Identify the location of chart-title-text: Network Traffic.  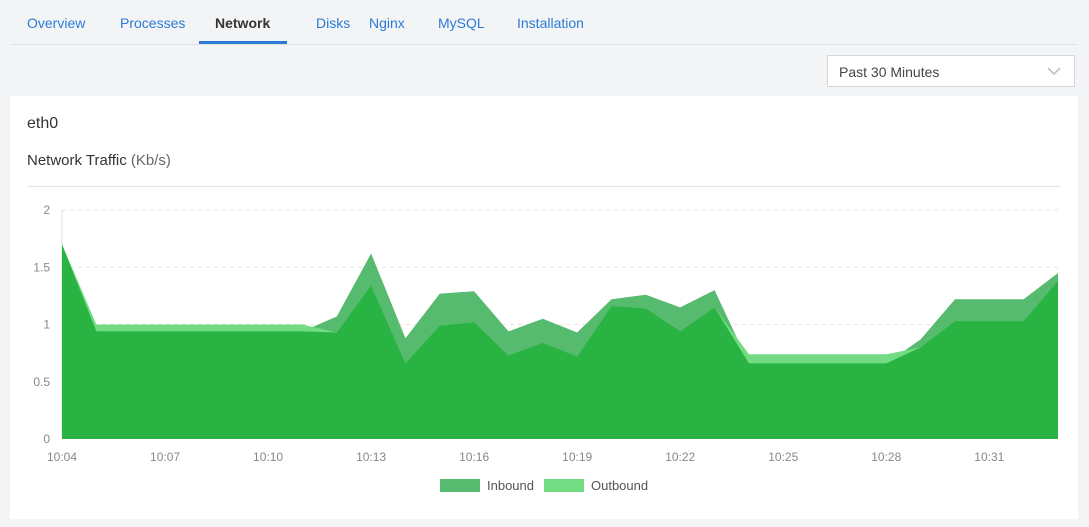
(77, 160).